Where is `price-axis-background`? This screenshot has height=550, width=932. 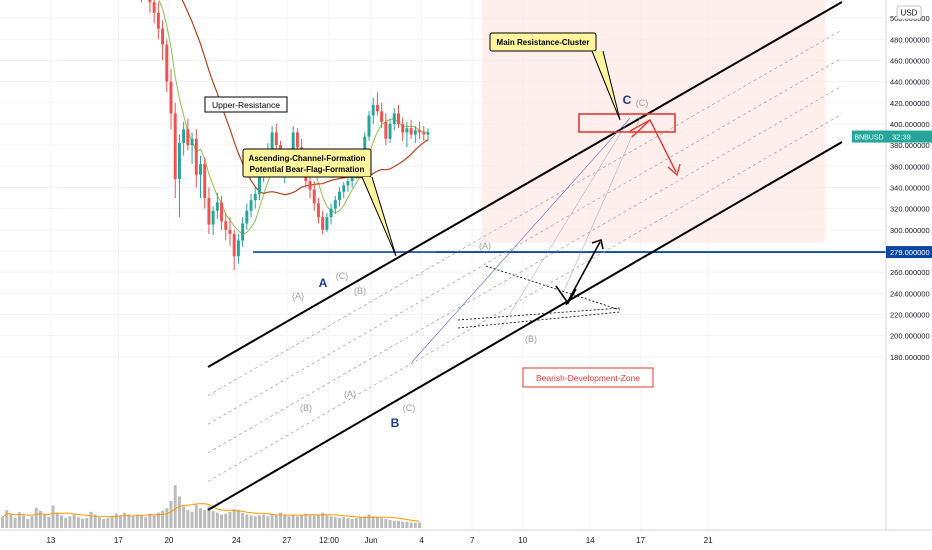
price-axis-background is located at coordinates (909, 265).